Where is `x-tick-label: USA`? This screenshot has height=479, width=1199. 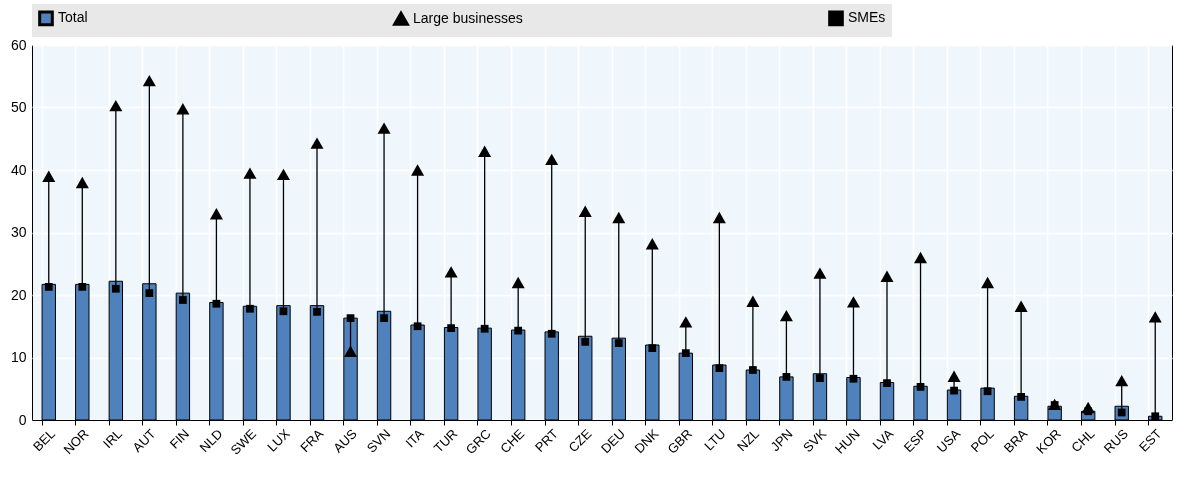 x-tick-label: USA is located at coordinates (948, 440).